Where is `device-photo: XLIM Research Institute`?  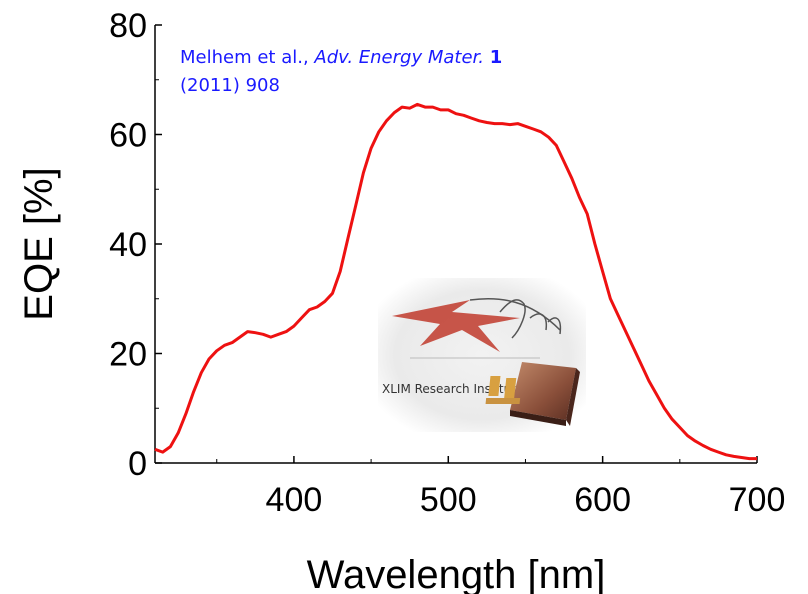 device-photo: XLIM Research Institute is located at coordinates (482, 355).